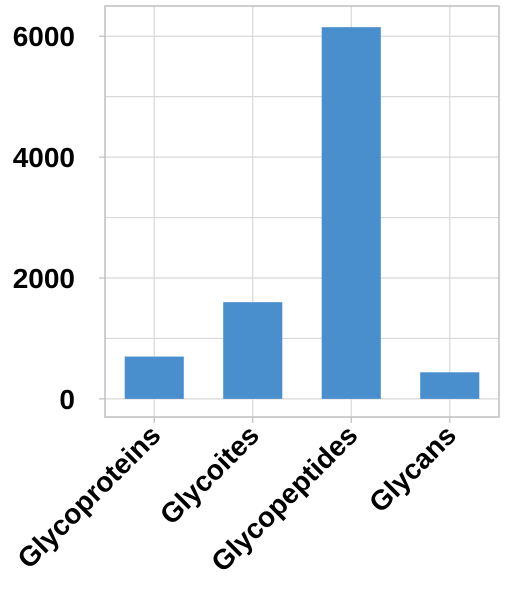 This screenshot has height=589, width=511. I want to click on bar-glycans, so click(450, 385).